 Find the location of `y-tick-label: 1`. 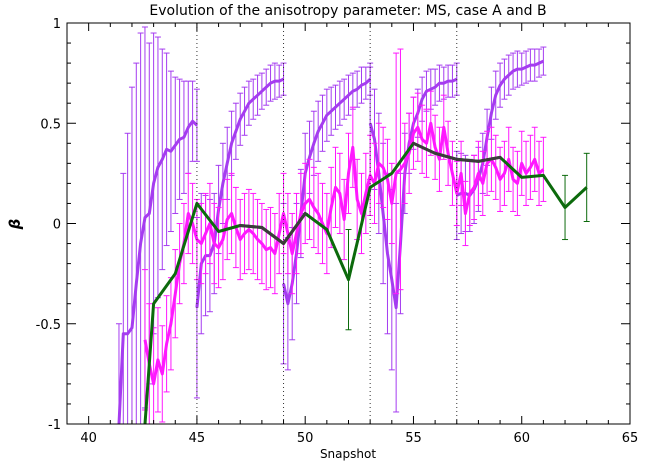

y-tick-label: 1 is located at coordinates (57, 24).